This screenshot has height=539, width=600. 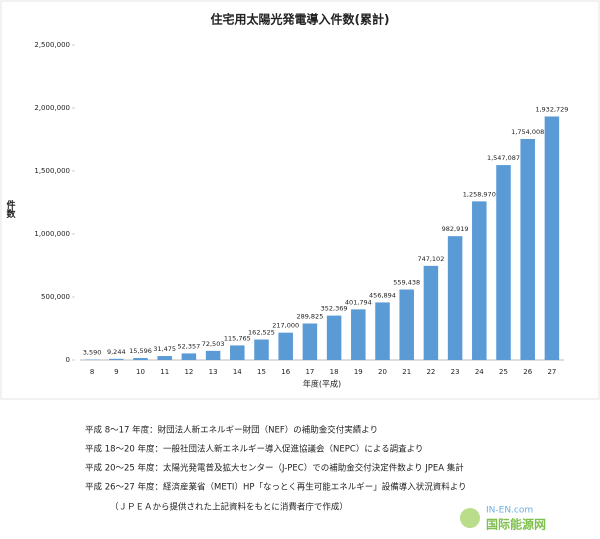 What do you see at coordinates (503, 372) in the screenshot?
I see `x-tick-label: 25` at bounding box center [503, 372].